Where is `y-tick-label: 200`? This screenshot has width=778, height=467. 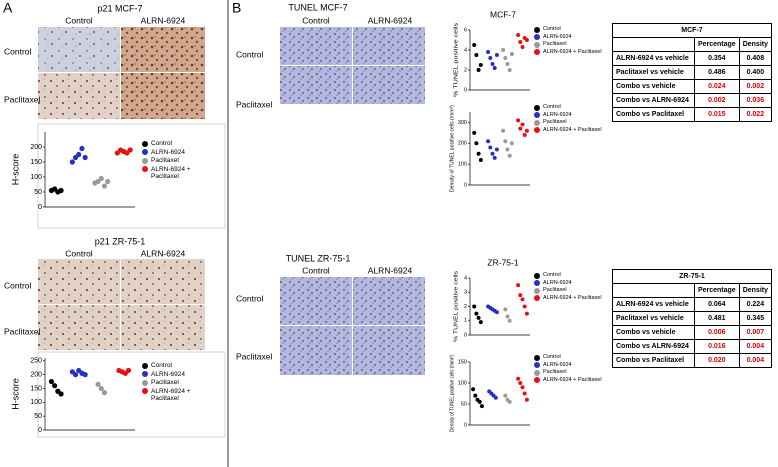
y-tick-label: 200 is located at coordinates (462, 144).